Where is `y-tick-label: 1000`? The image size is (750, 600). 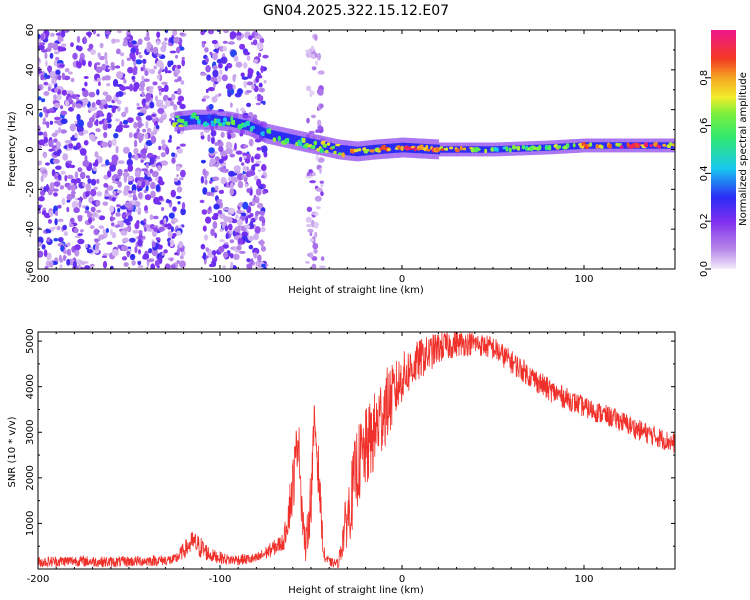
y-tick-label: 1000 is located at coordinates (30, 523).